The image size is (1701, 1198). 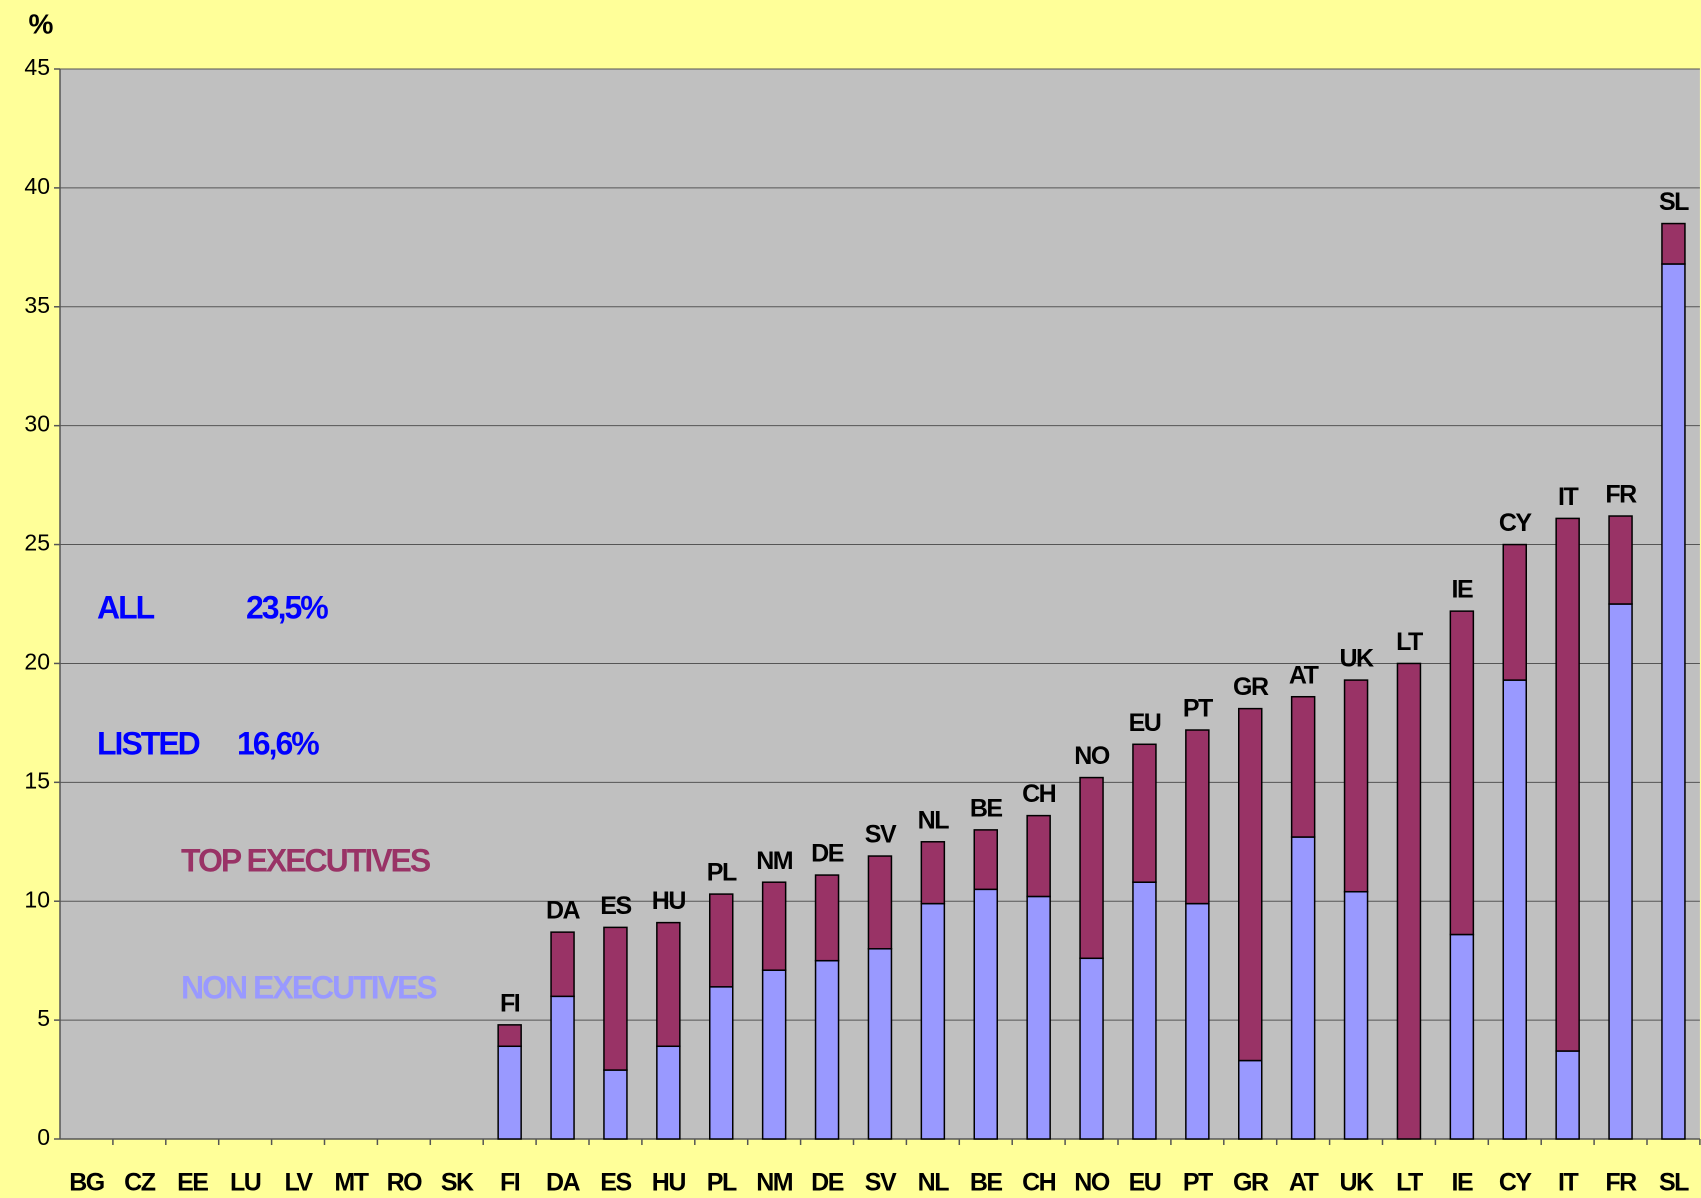 I want to click on x-tick-label: GR, so click(x=1251, y=1183).